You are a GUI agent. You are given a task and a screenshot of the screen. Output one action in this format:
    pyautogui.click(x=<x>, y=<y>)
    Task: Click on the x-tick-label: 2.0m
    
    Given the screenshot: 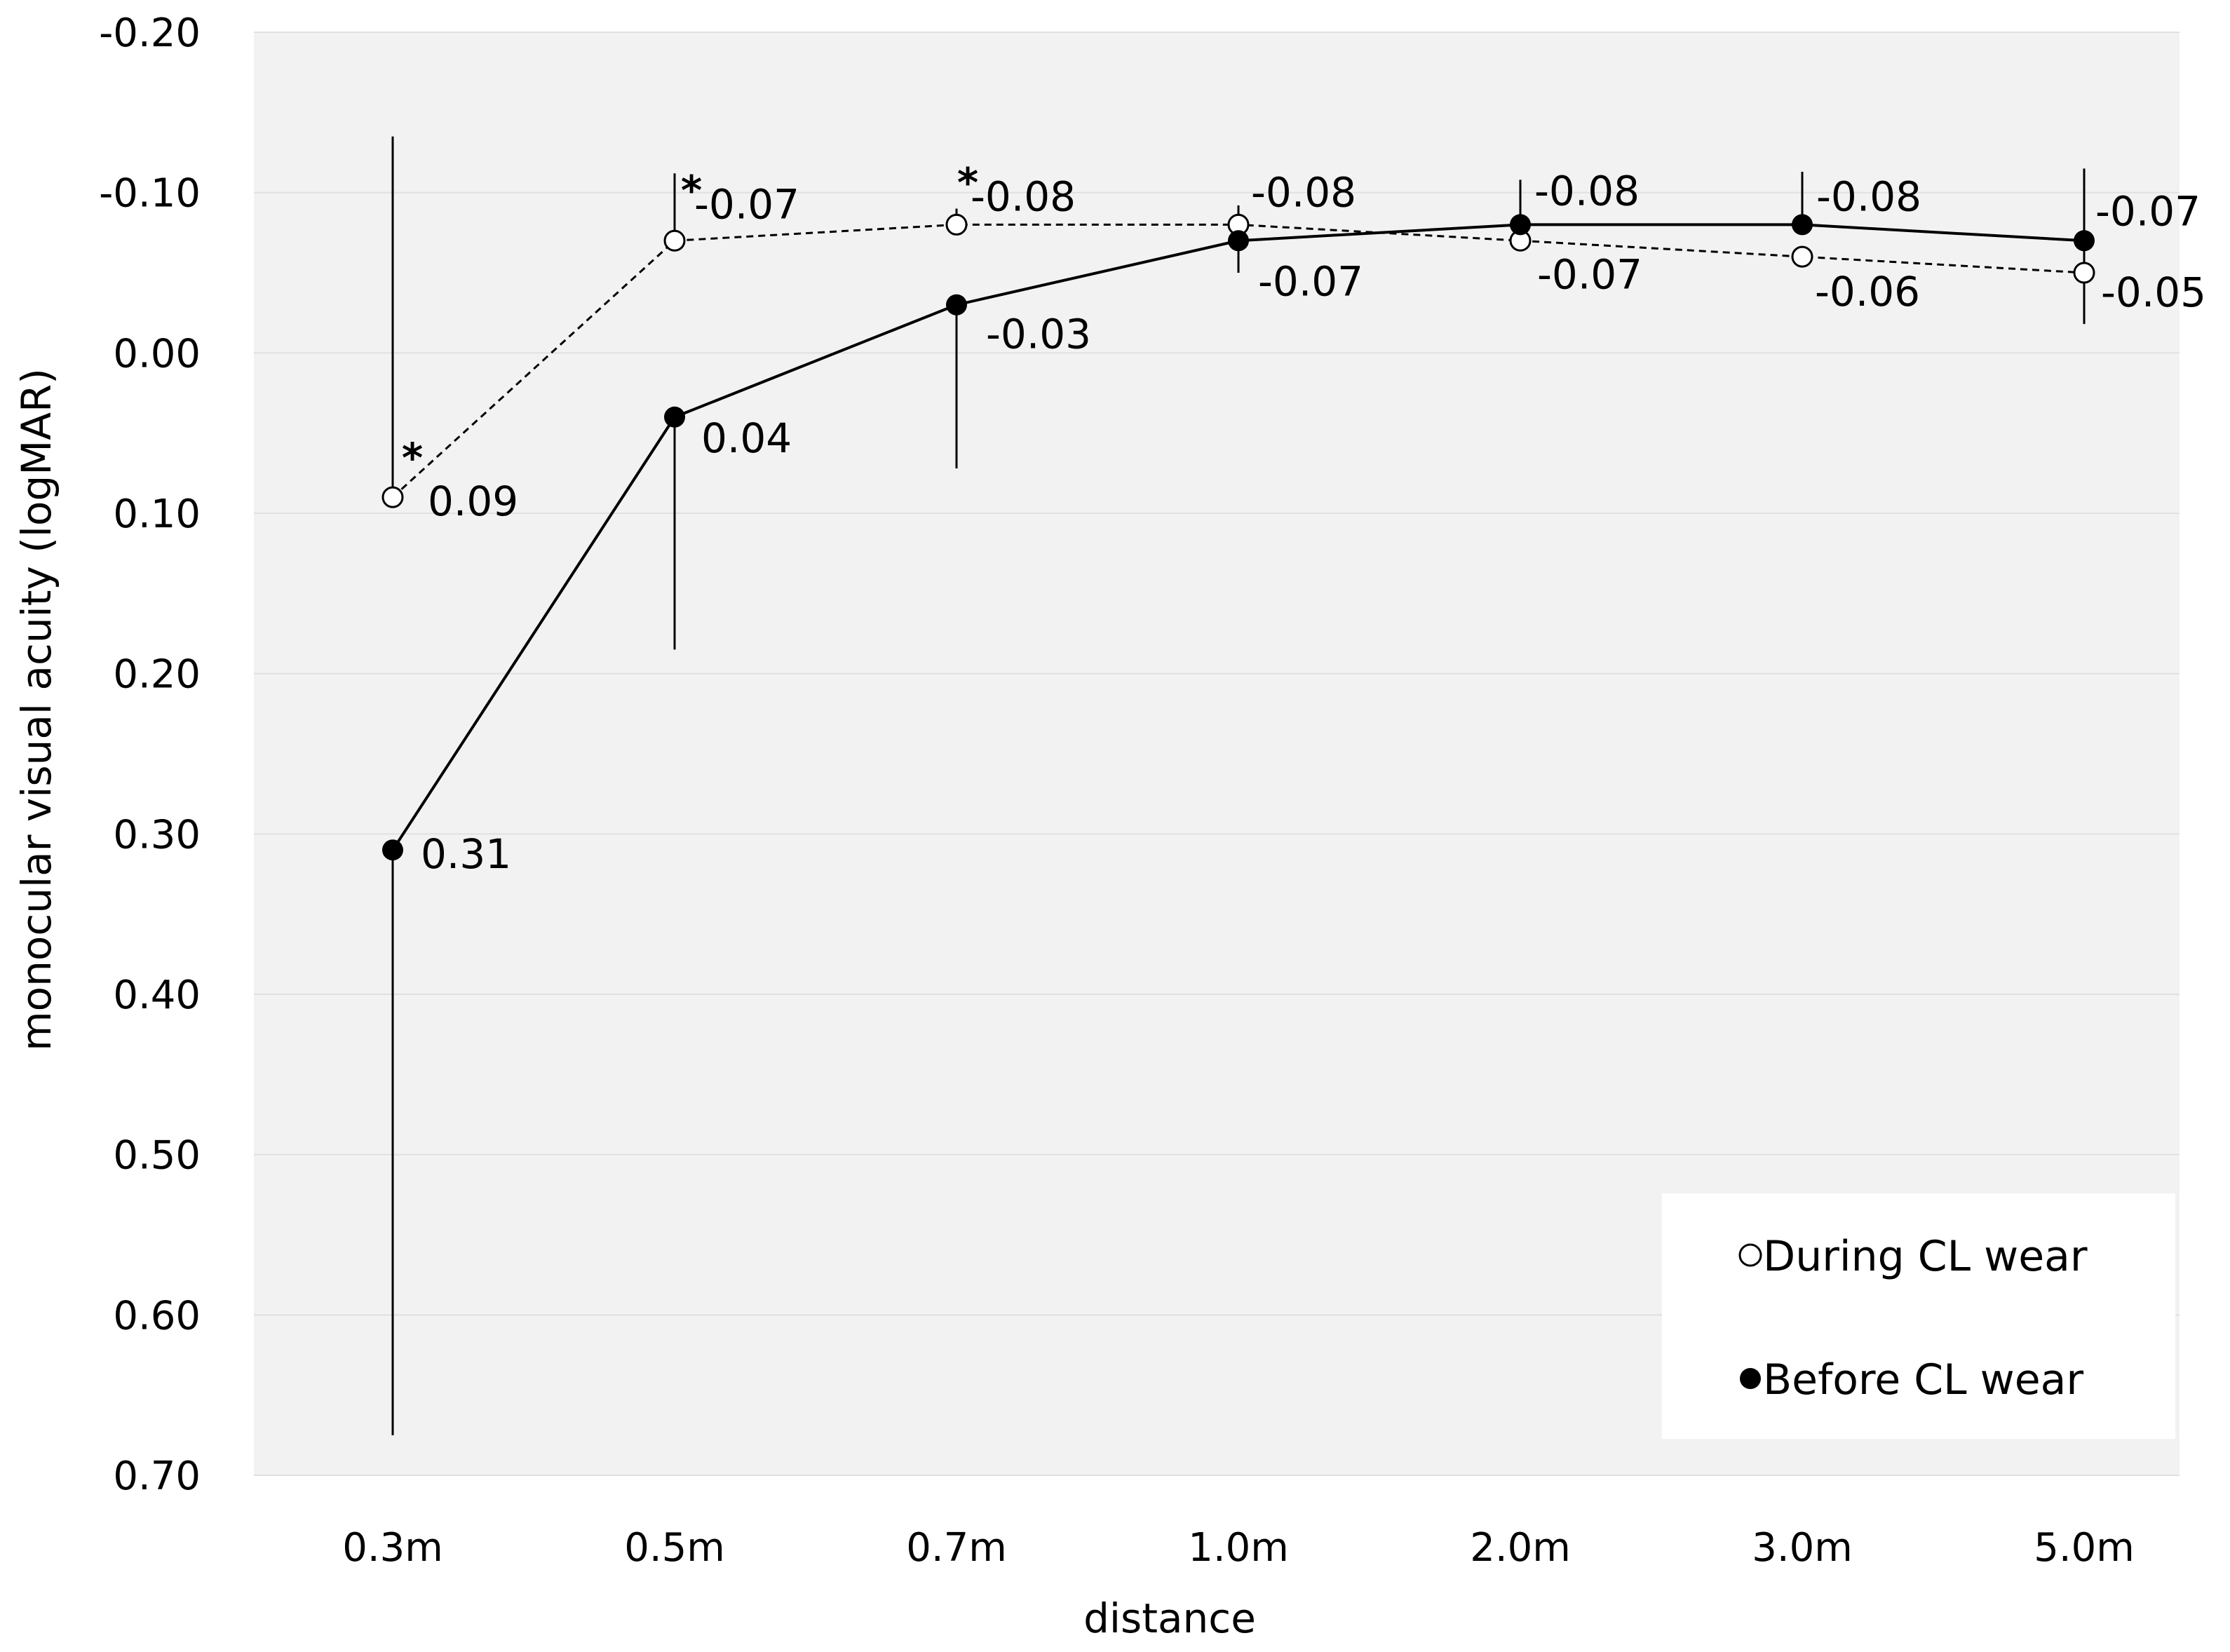 What is the action you would take?
    pyautogui.click(x=1520, y=1548)
    